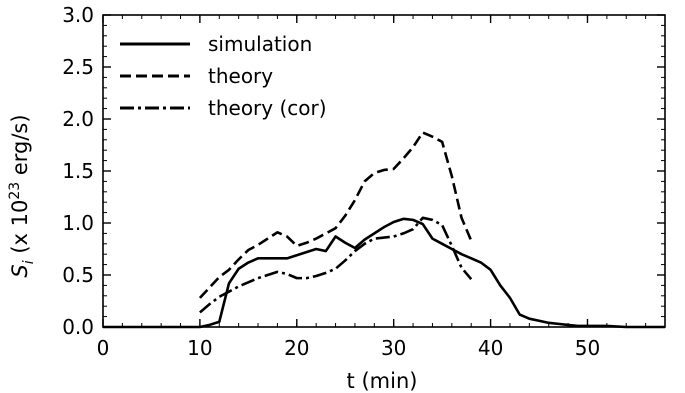  What do you see at coordinates (15, 191) in the screenshot?
I see `y-axis-label-exponent: 23` at bounding box center [15, 191].